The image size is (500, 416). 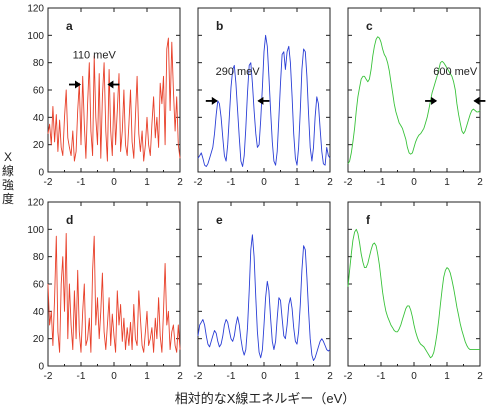 What do you see at coordinates (455, 72) in the screenshot?
I see `fwhm-annotation: 600 meV` at bounding box center [455, 72].